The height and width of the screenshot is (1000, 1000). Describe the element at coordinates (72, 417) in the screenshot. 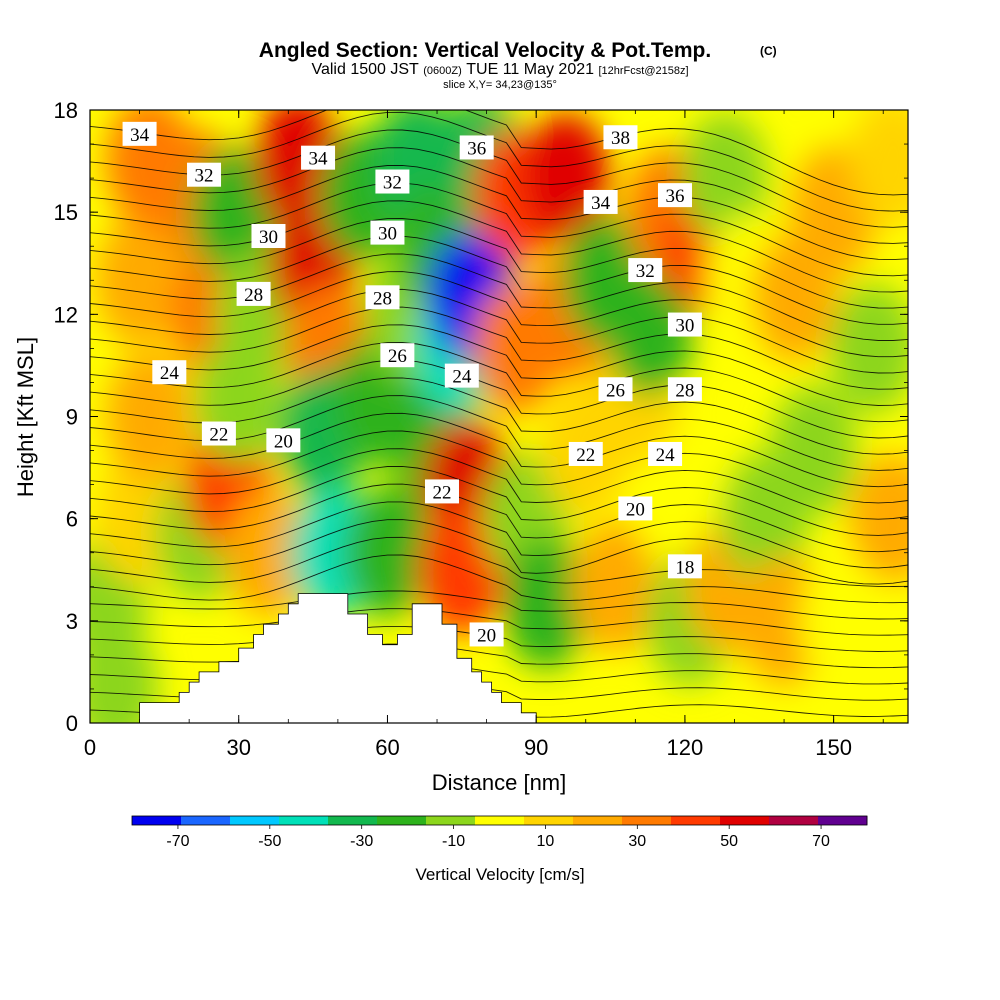

I see `y-tick-label: 9` at that location.